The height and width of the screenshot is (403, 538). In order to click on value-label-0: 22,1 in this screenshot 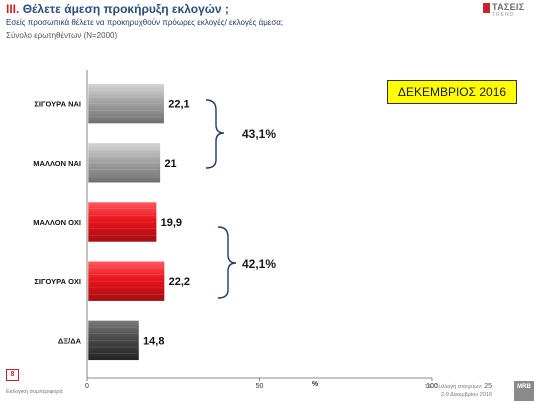, I will do `click(178, 105)`.